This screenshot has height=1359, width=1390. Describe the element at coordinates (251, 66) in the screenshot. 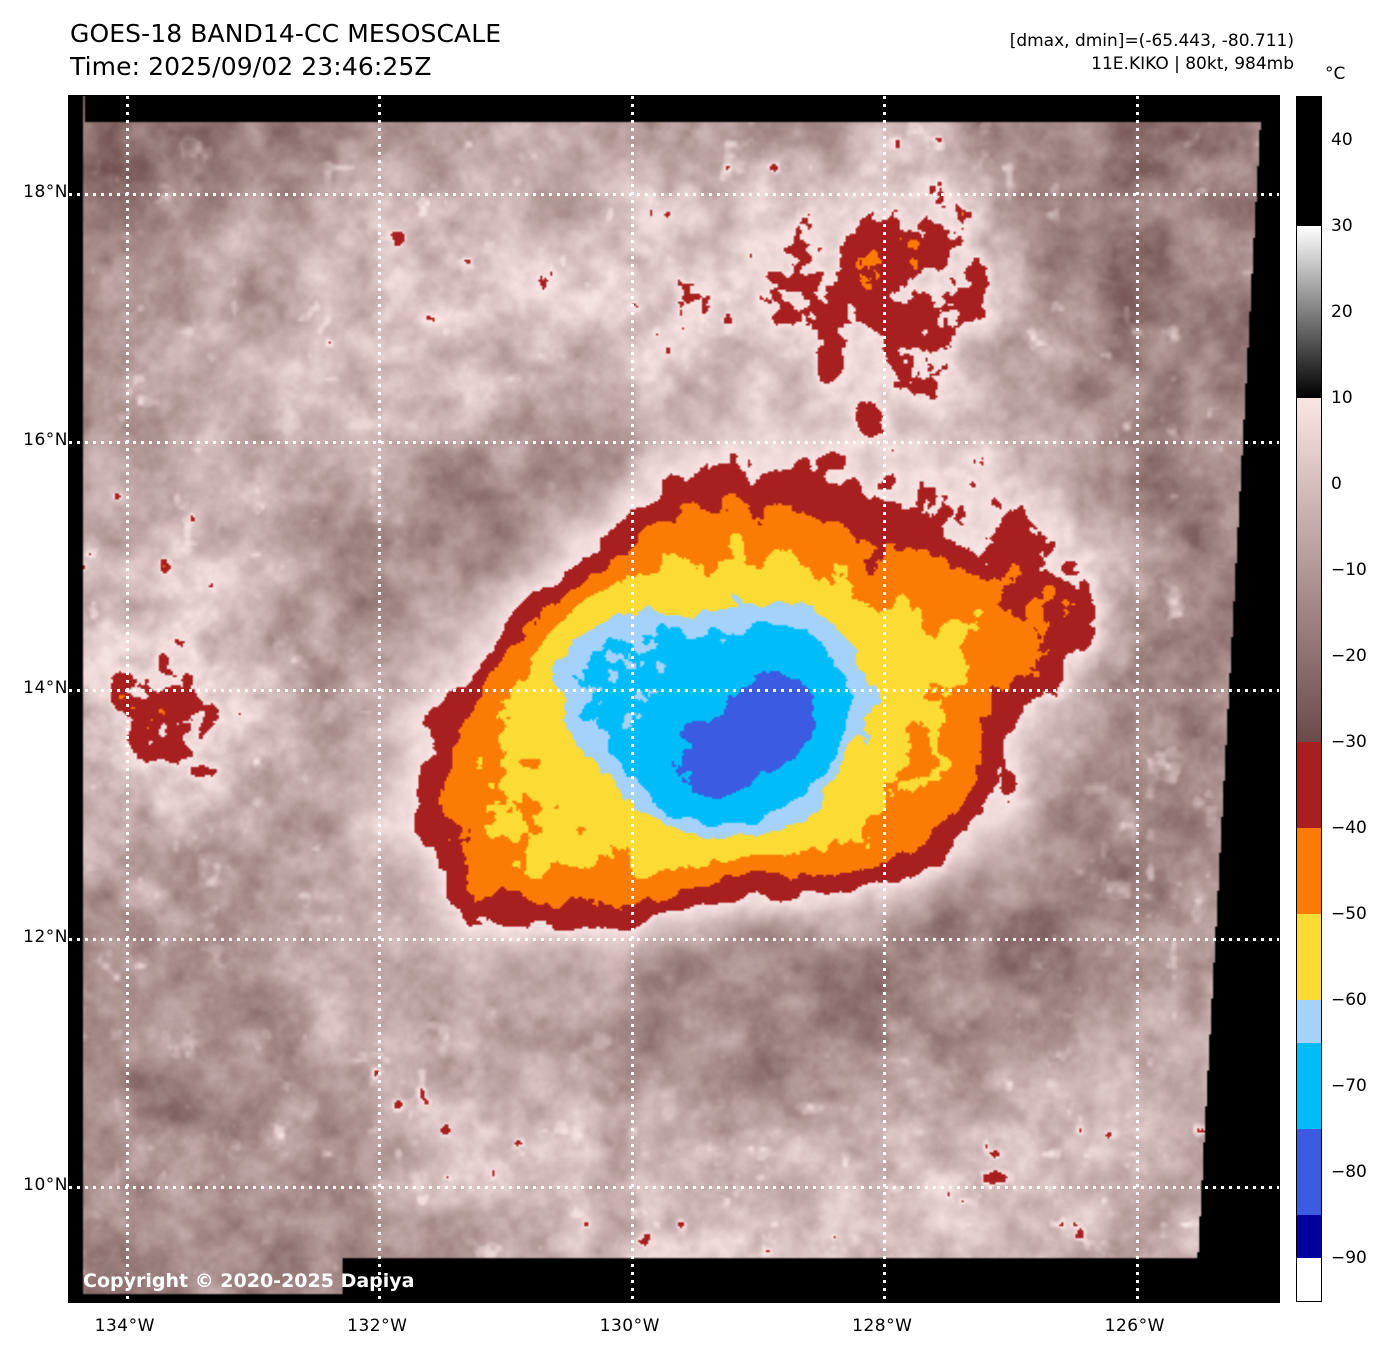

I see `timestamp-label: Time: 2025/09/02 23:46:25Z` at that location.